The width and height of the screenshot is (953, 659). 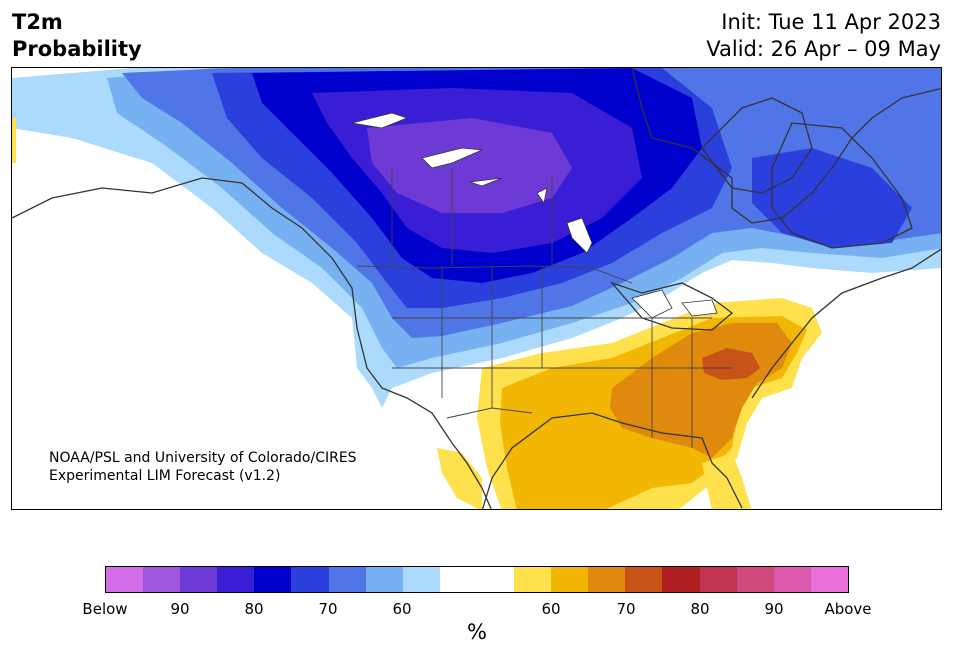 I want to click on colorbar-unit-label: %, so click(x=477, y=632).